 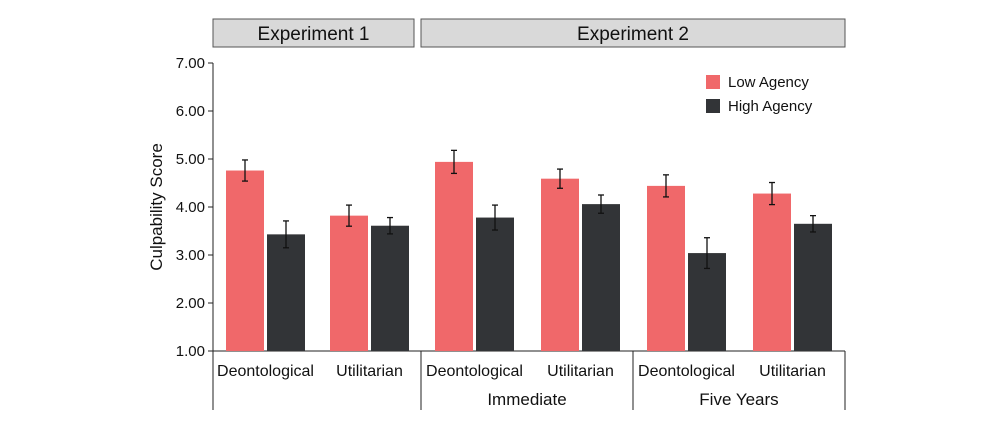 What do you see at coordinates (768, 82) in the screenshot?
I see `legend-label: Low Agency` at bounding box center [768, 82].